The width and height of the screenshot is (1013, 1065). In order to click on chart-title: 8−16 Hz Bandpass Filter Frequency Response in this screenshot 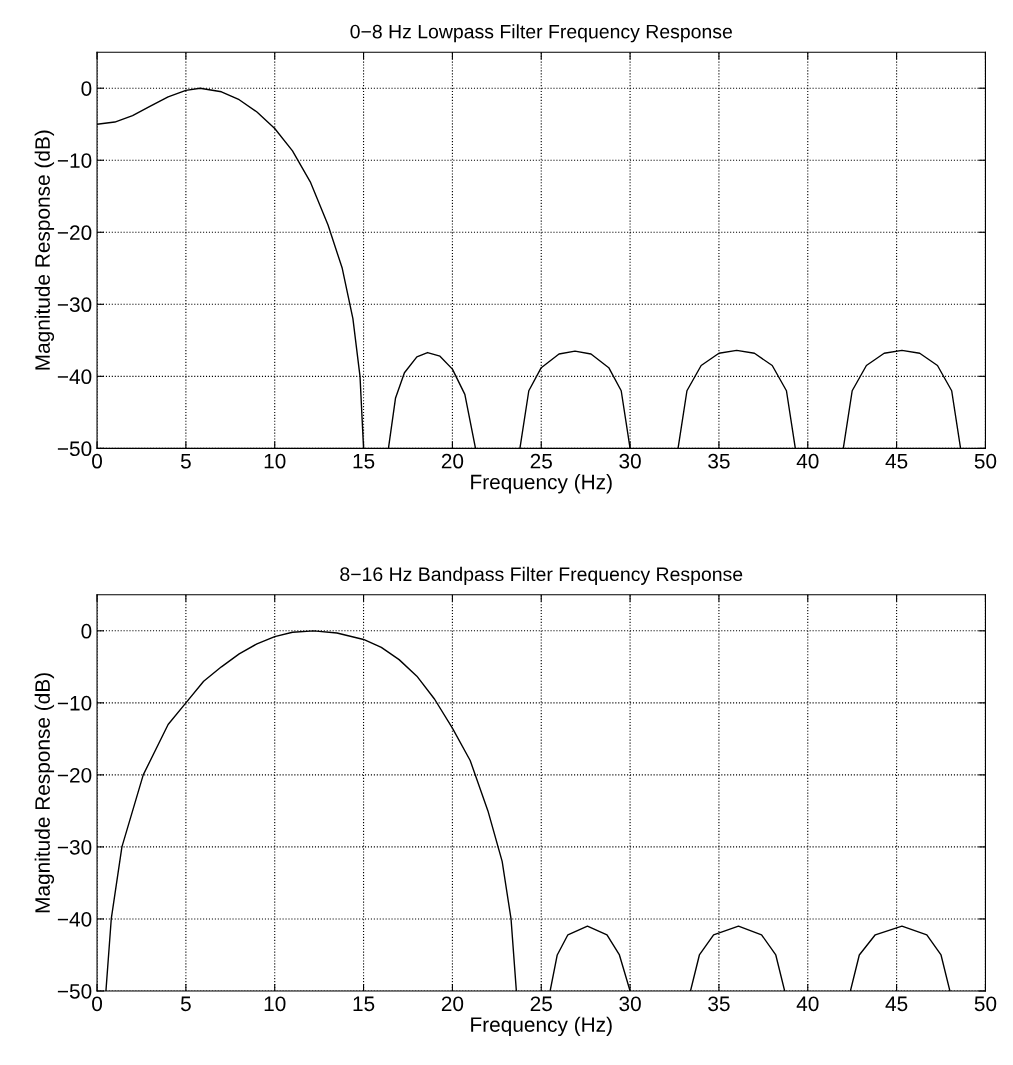, I will do `click(541, 575)`.